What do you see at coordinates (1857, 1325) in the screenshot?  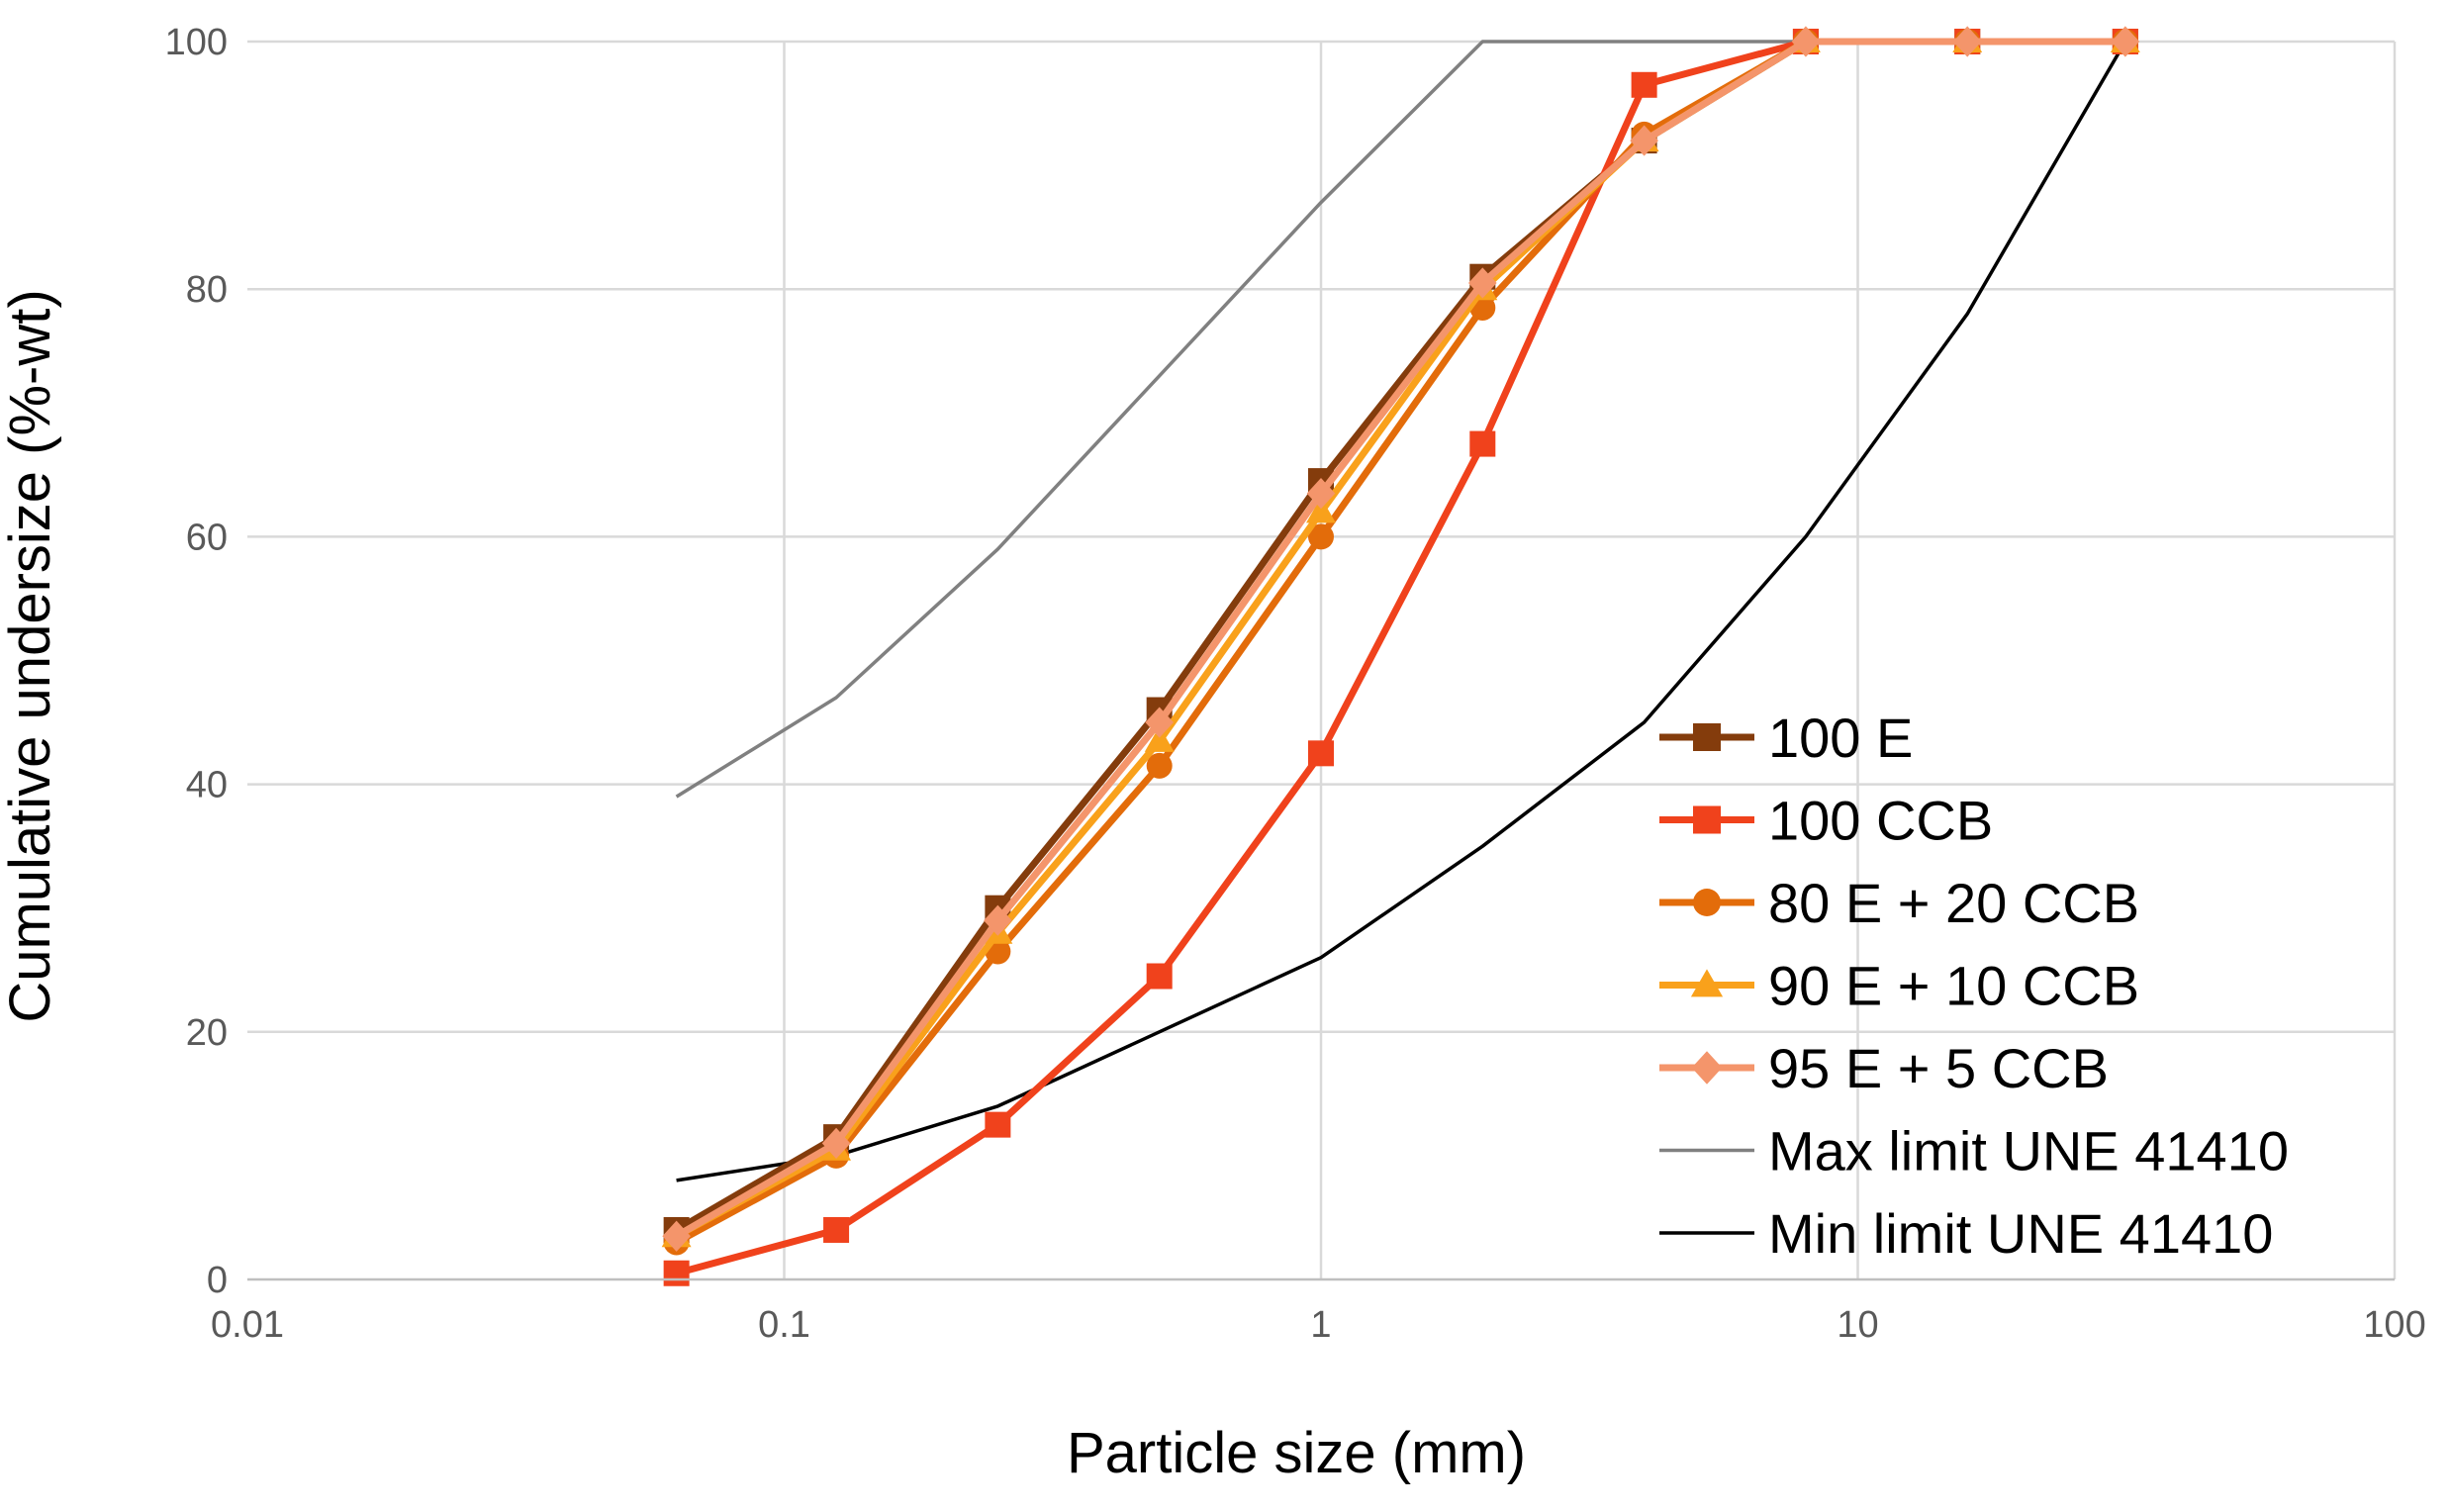 I see `x-tick-label: 10` at bounding box center [1857, 1325].